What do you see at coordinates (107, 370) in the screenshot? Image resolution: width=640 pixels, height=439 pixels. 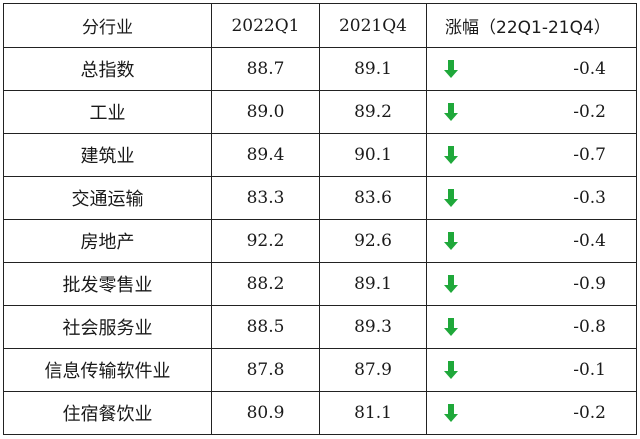 I see `industry-cell: 信息传输软件业` at bounding box center [107, 370].